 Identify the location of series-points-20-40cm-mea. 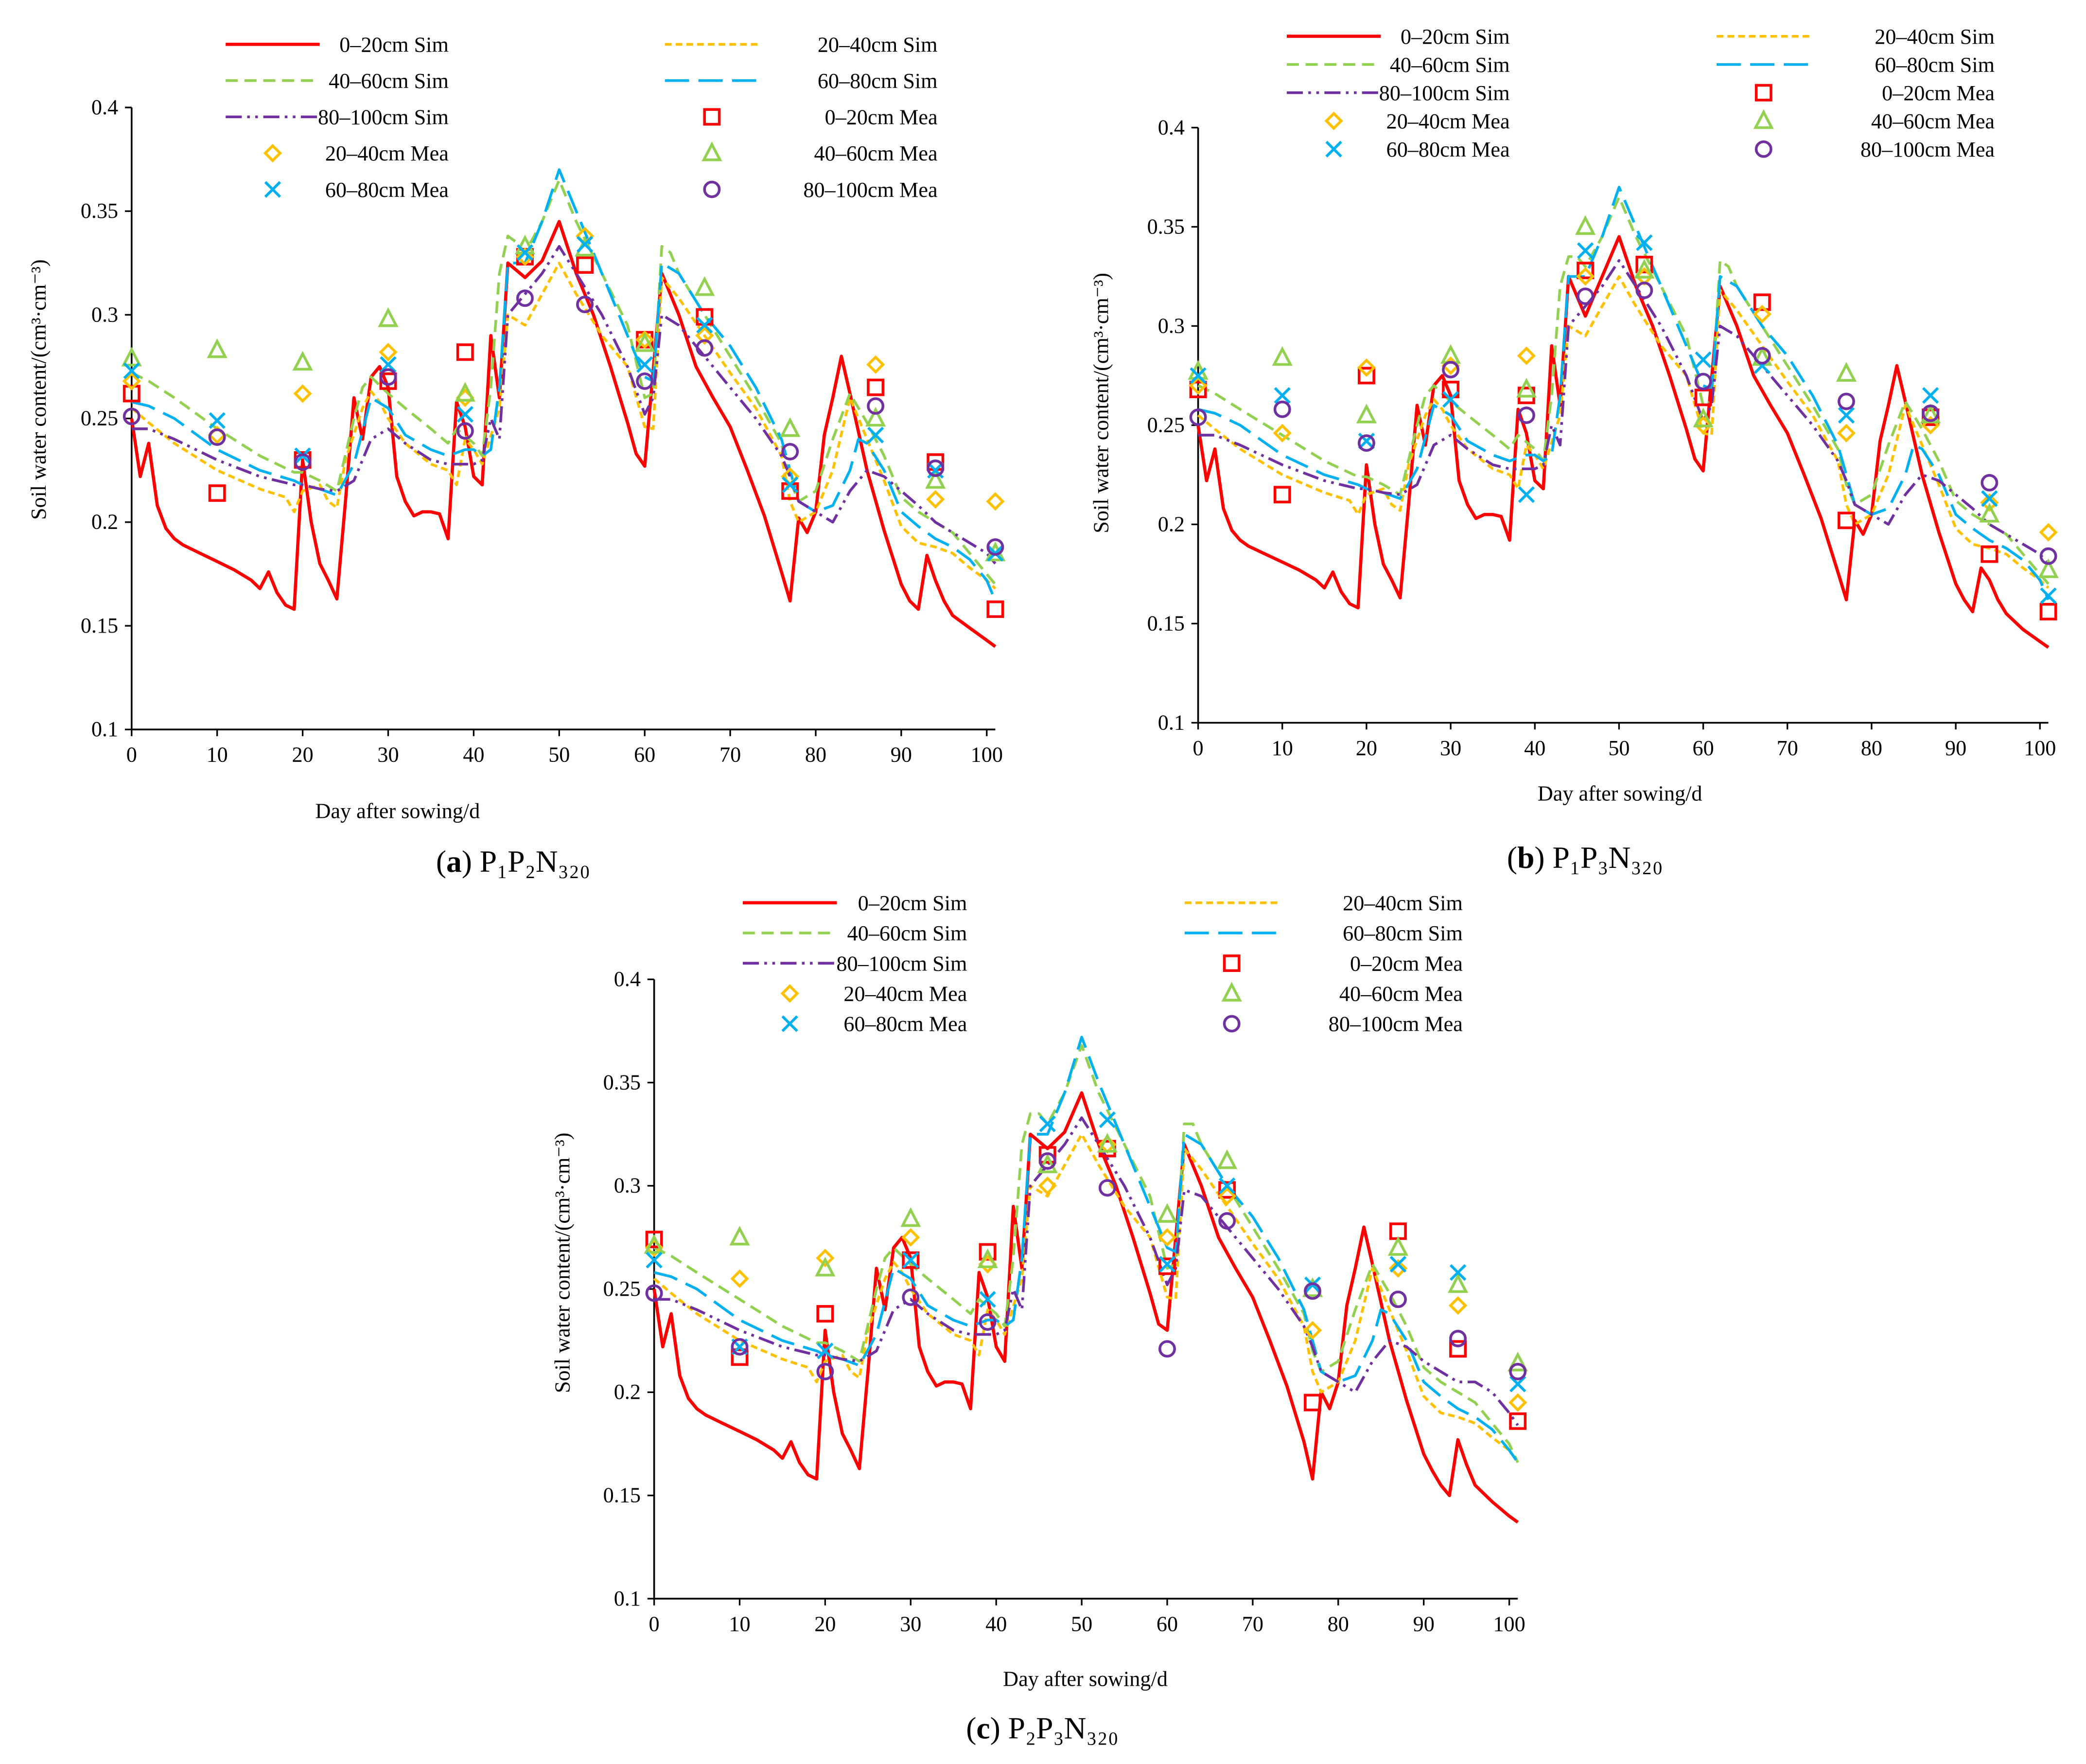
(1086, 1273).